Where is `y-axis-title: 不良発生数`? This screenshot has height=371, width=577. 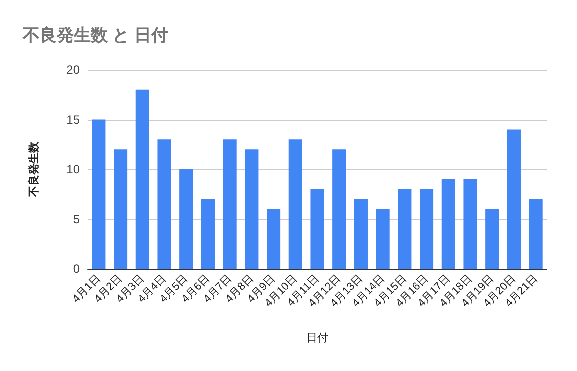
y-axis-title: 不良発生数 is located at coordinates (34, 169).